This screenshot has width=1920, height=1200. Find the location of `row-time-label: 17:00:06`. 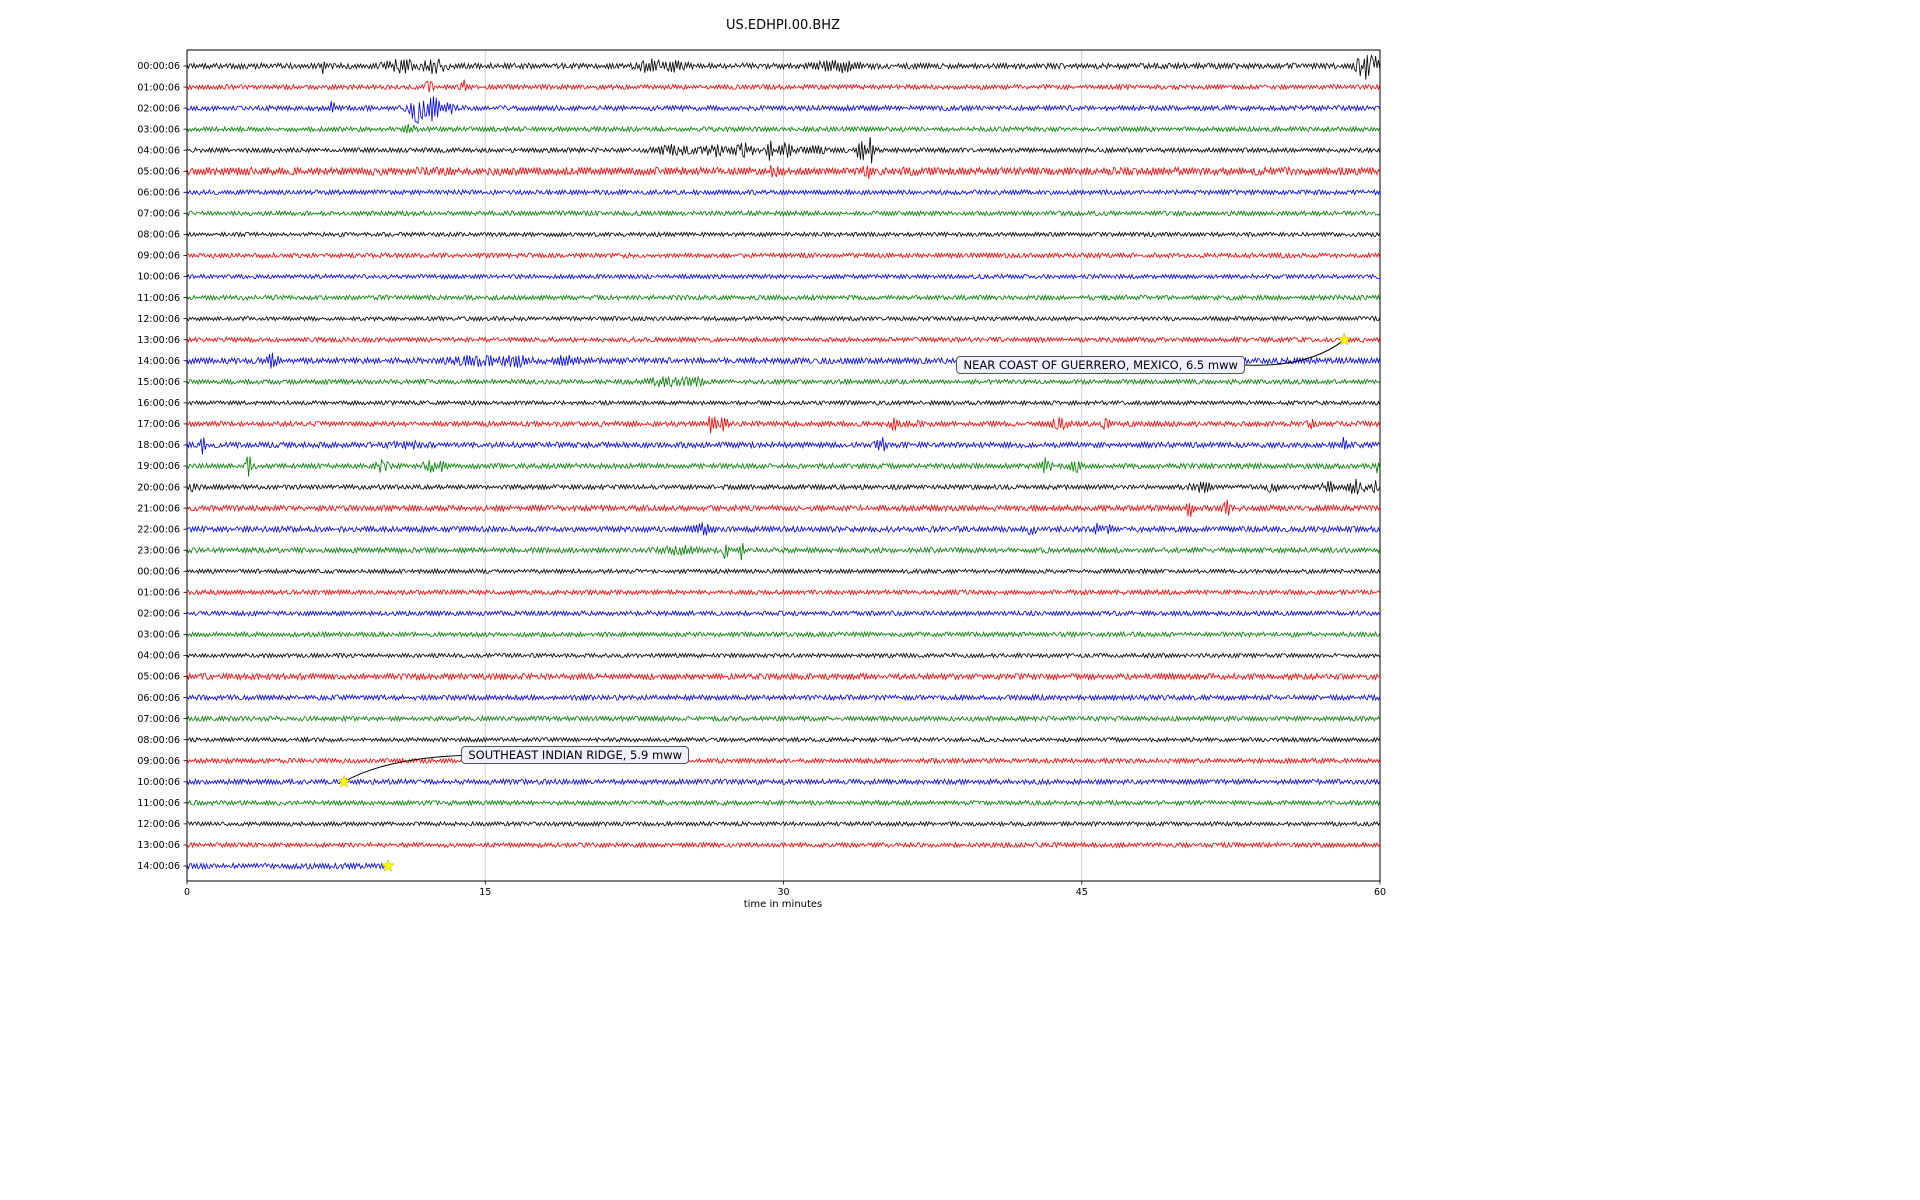

row-time-label: 17:00:06 is located at coordinates (158, 424).